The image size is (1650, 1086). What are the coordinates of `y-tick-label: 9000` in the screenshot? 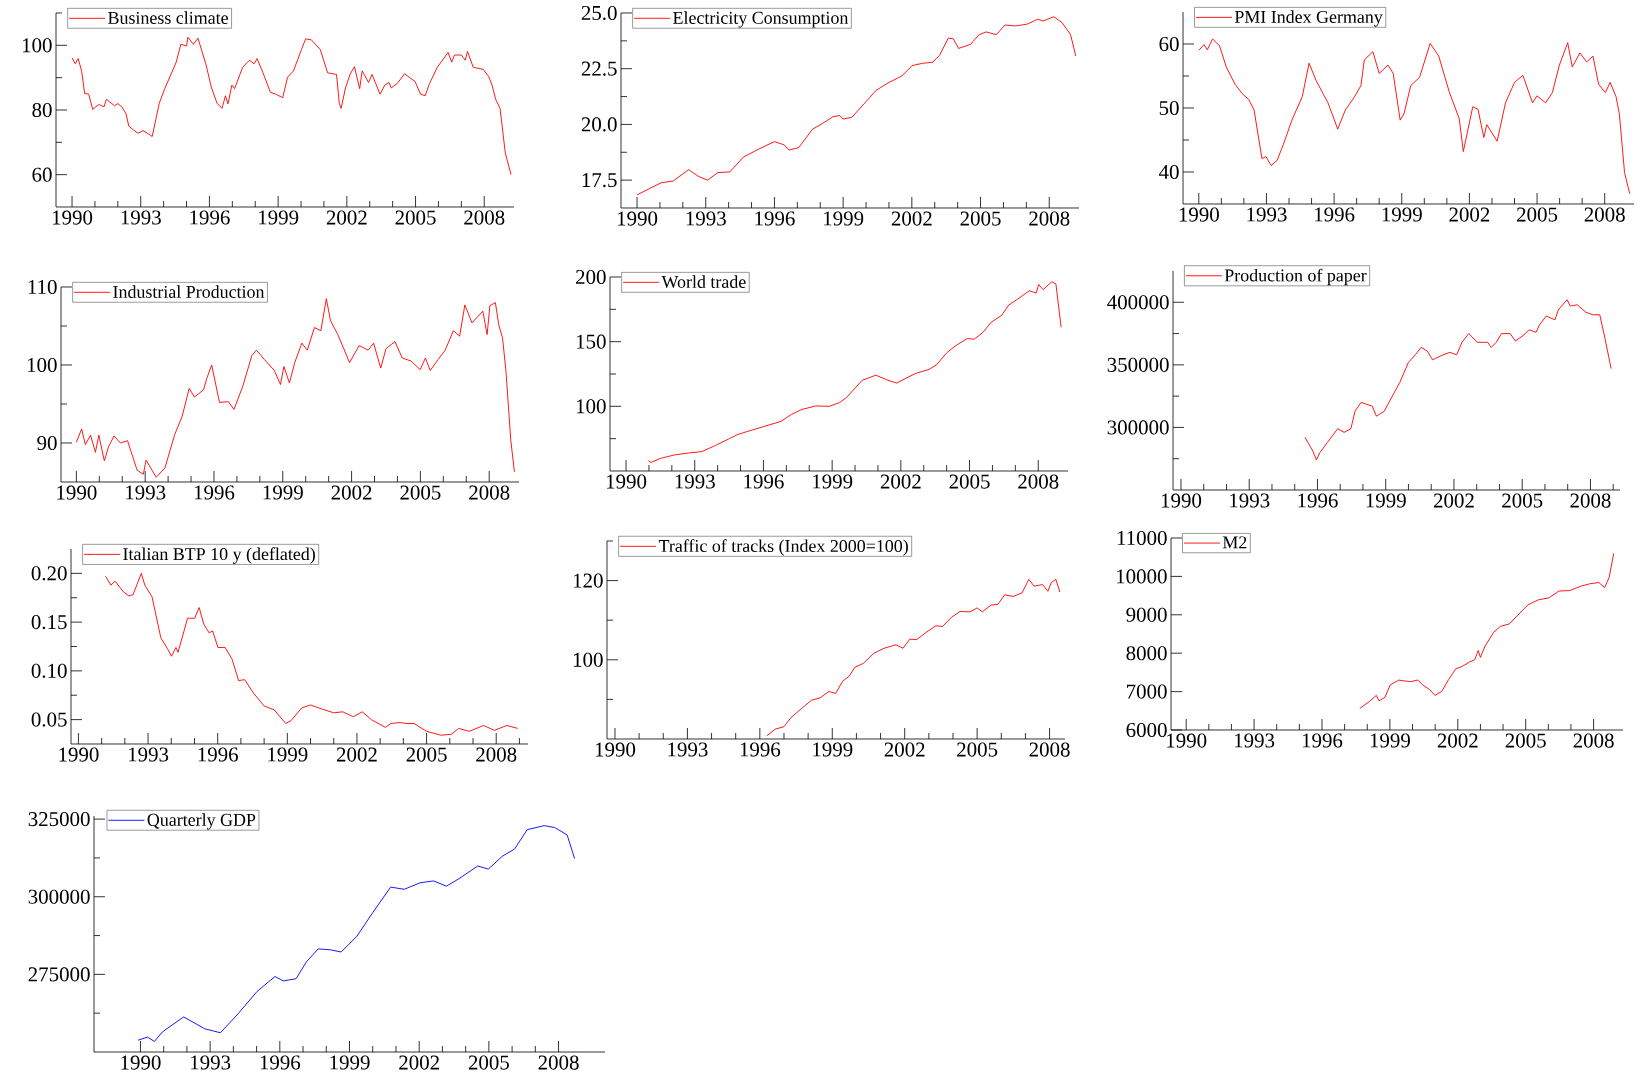 It's located at (1146, 614).